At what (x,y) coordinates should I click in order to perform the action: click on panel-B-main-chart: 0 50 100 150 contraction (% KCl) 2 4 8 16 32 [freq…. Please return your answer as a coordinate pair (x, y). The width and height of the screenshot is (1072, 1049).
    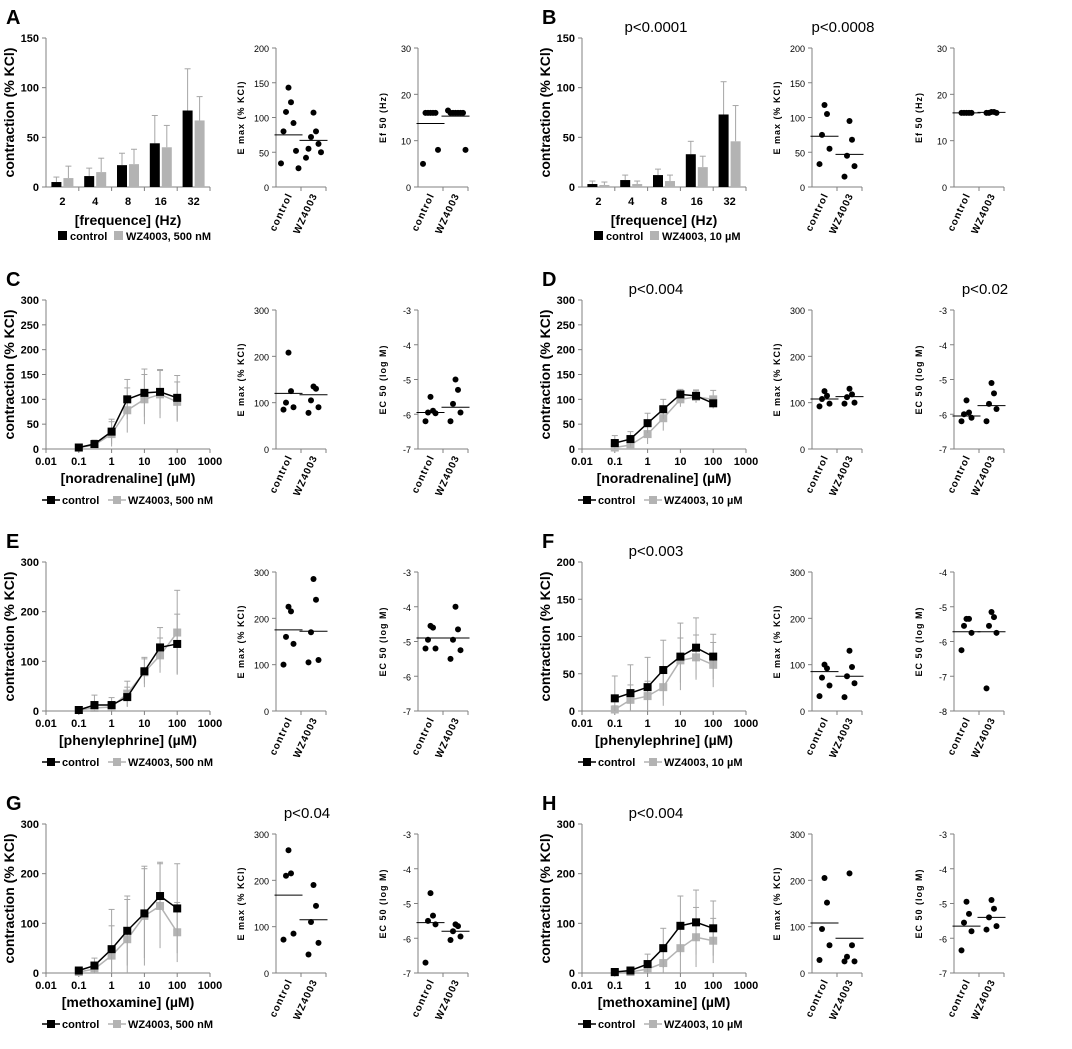
    Looking at the image, I should click on (642, 138).